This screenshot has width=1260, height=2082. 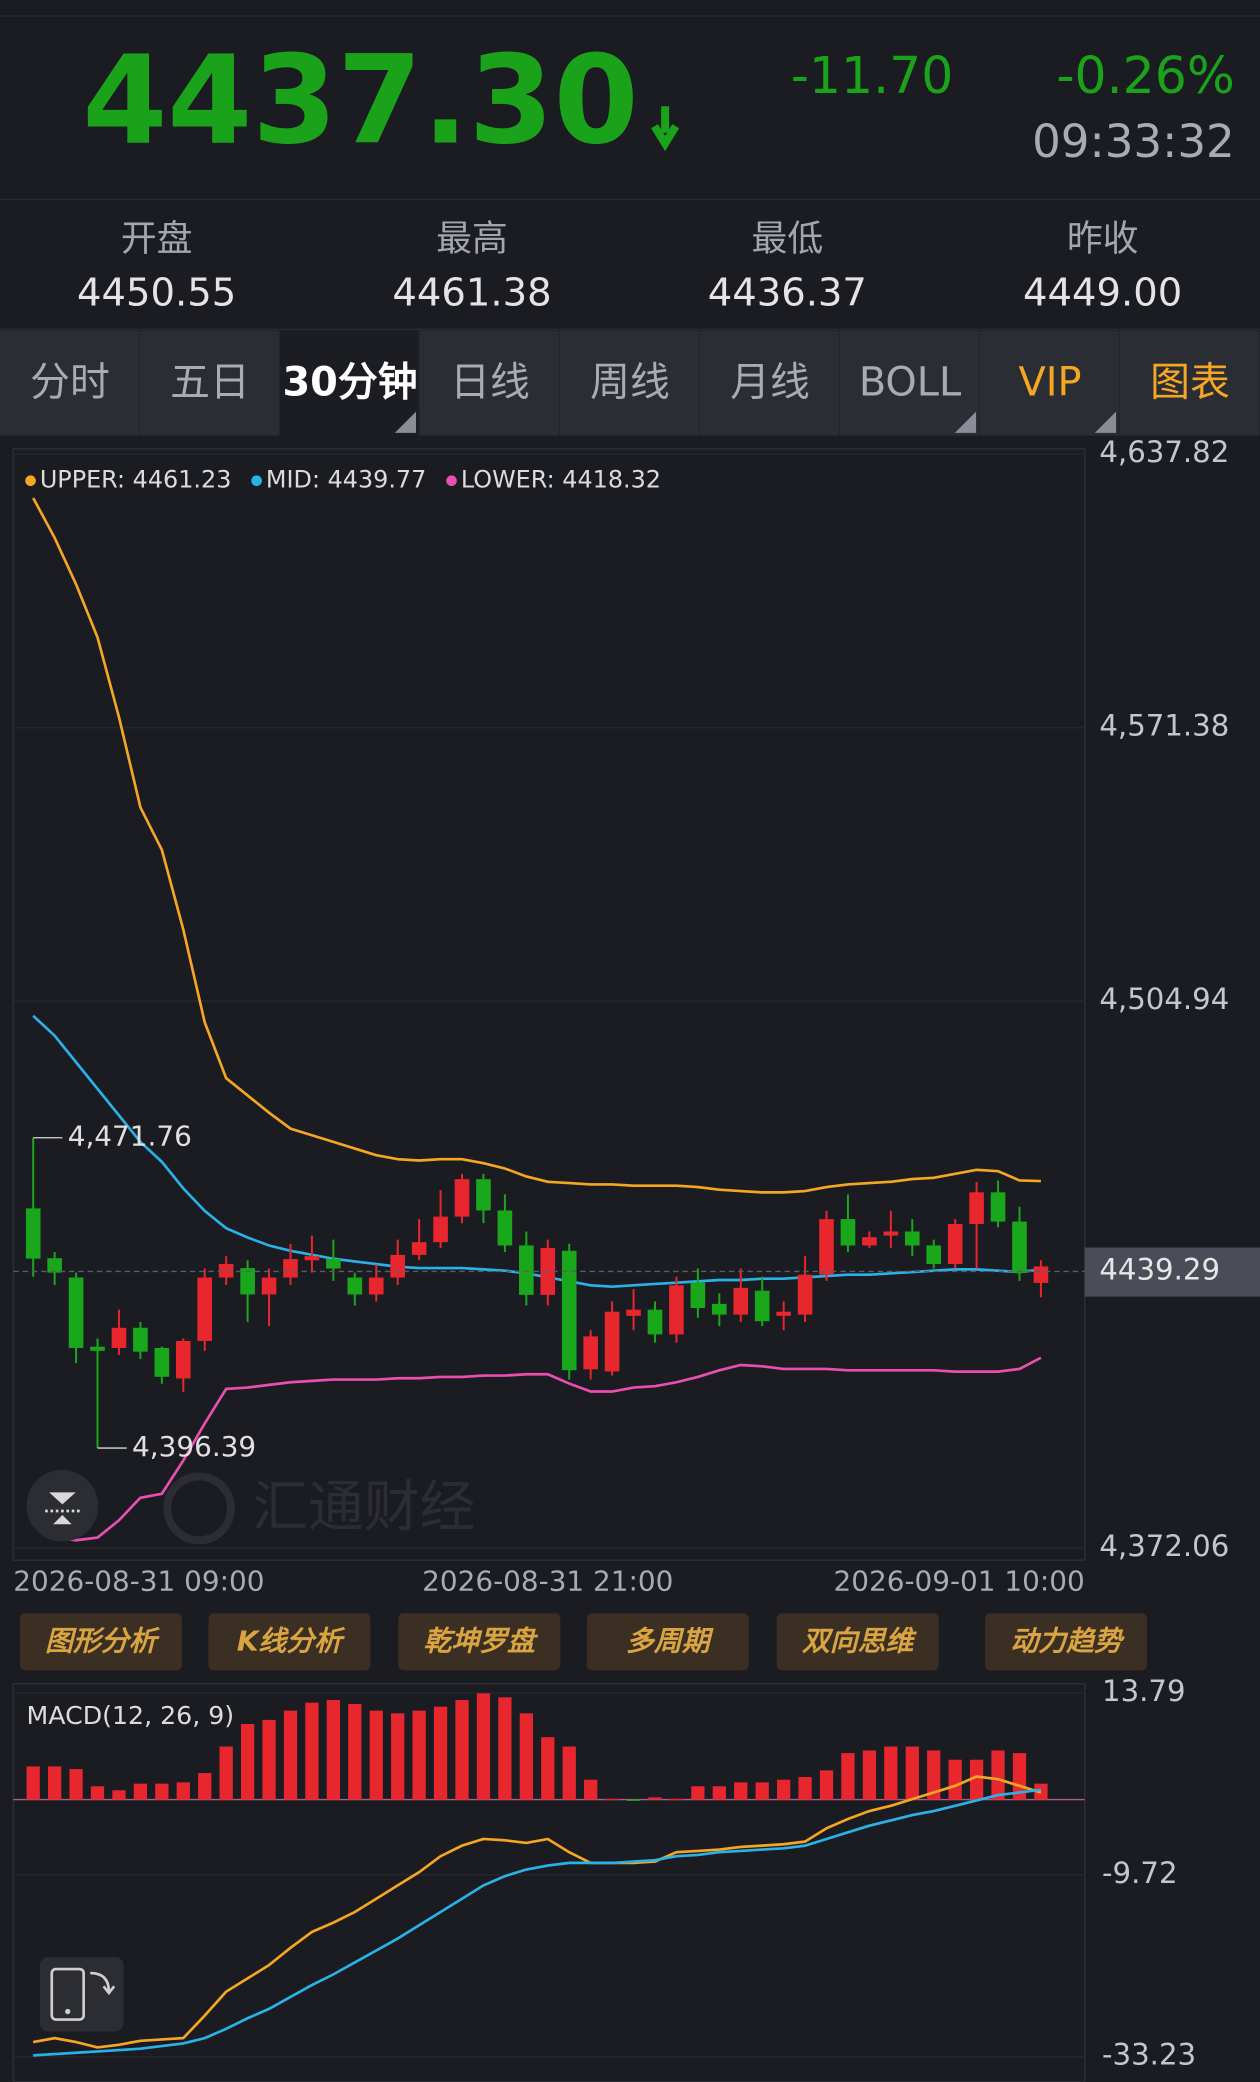 I want to click on extreme-label: 4,471.76, so click(x=130, y=1136).